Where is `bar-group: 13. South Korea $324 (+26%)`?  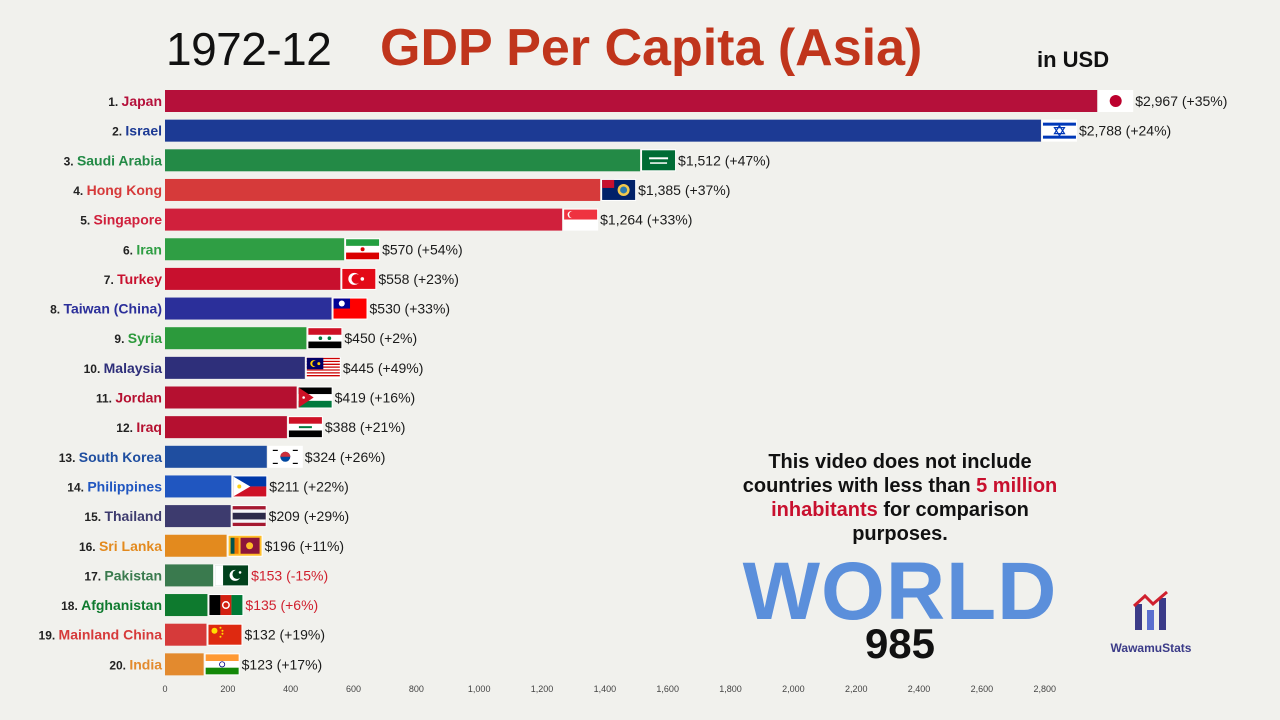 bar-group: 13. South Korea $324 (+26%) is located at coordinates (222, 456).